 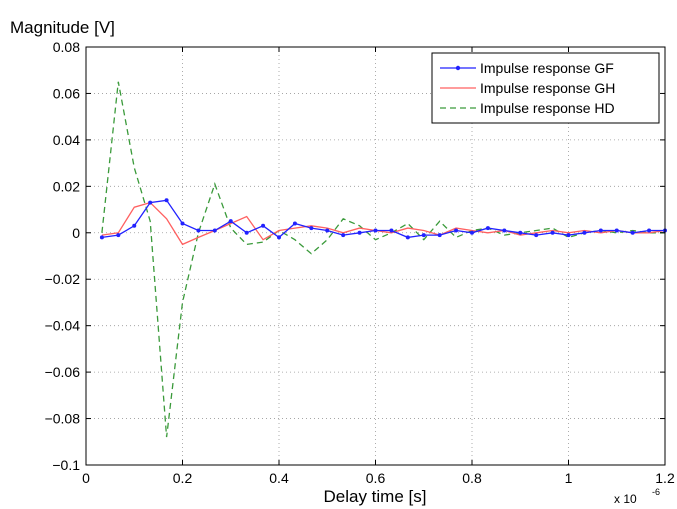 I want to click on x-tick-label: 1.2, so click(x=665, y=478).